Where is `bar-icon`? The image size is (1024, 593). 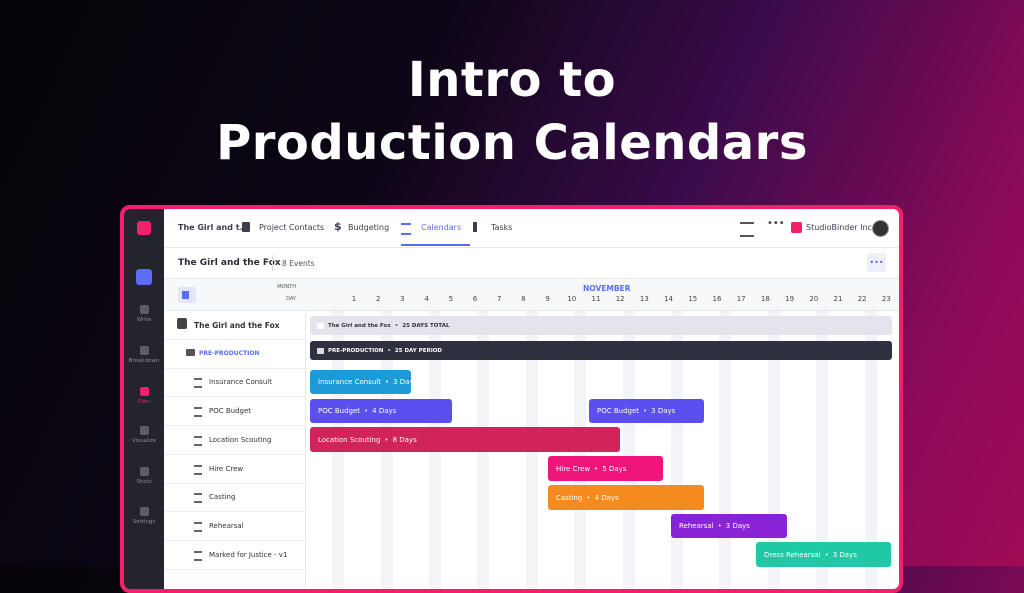
bar-icon is located at coordinates (320, 325).